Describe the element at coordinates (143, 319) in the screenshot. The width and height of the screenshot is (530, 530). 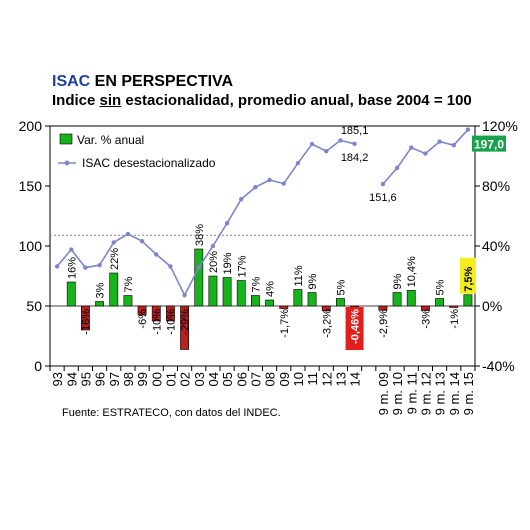
I see `bar-value-label: -6%` at that location.